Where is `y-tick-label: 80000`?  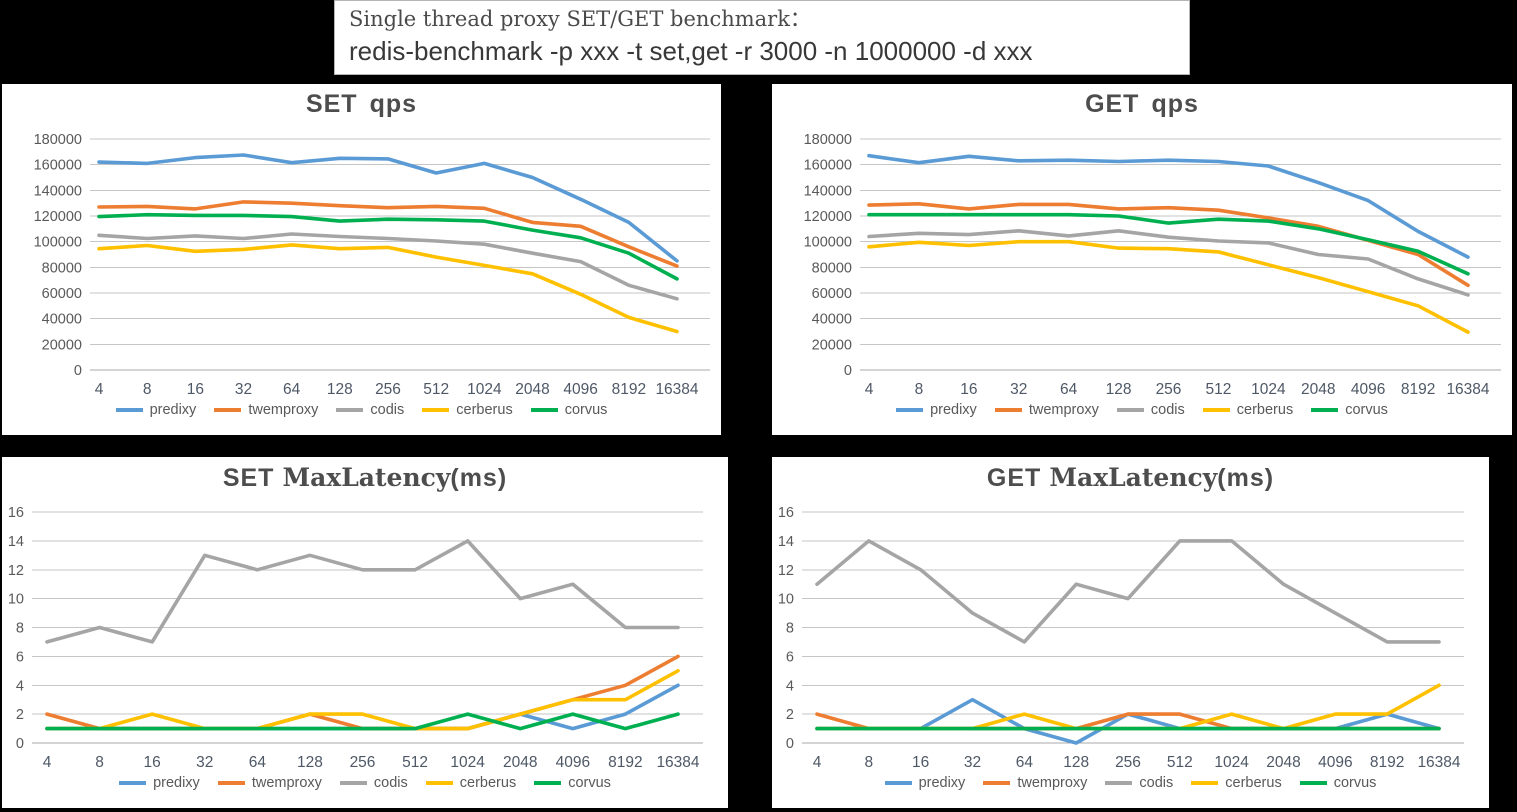 y-tick-label: 80000 is located at coordinates (832, 268).